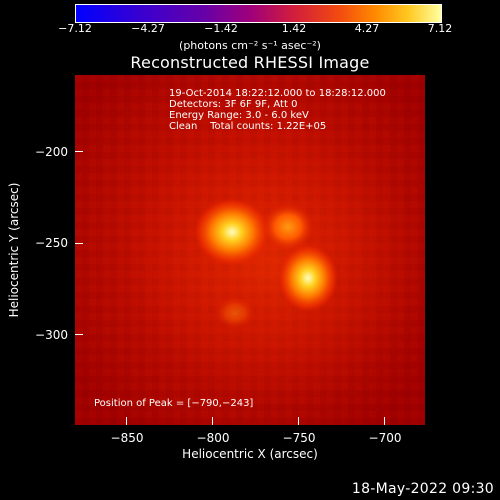  Describe the element at coordinates (440, 28) in the screenshot. I see `colorbar-tick: 7.12` at that location.